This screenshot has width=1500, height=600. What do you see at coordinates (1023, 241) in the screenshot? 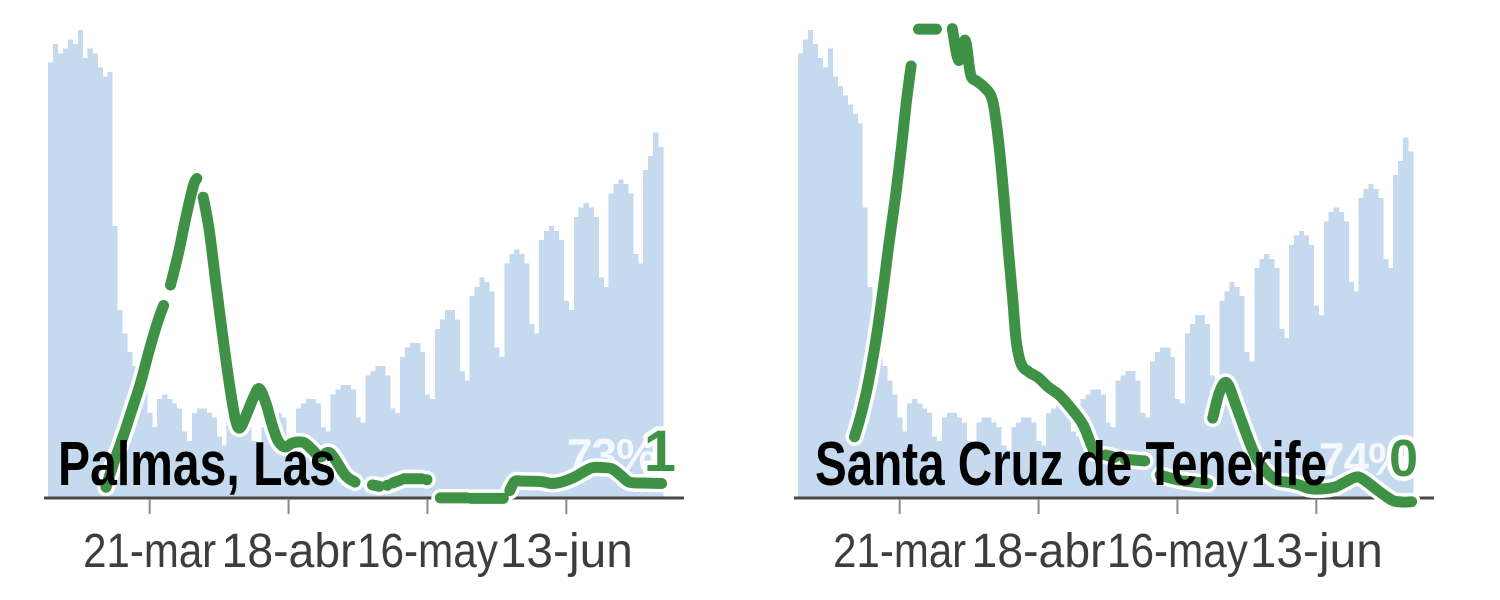
I see `cases-trend-line-halo` at bounding box center [1023, 241].